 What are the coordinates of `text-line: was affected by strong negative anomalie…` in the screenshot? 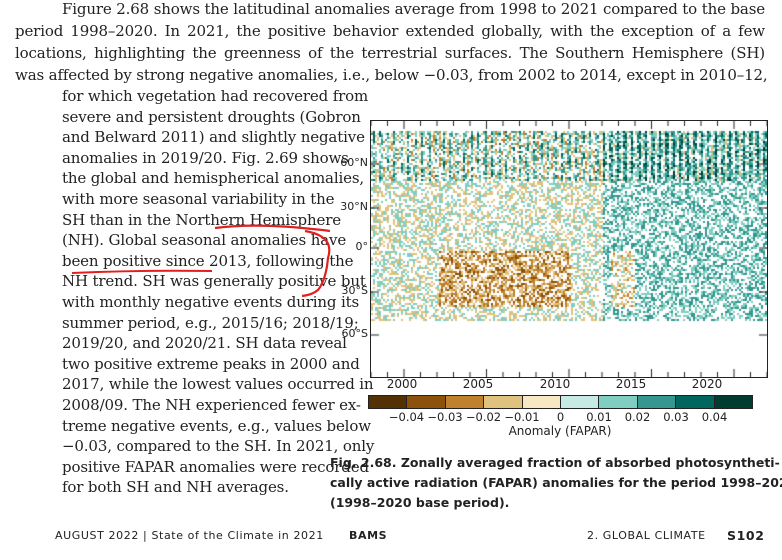 It's located at (391, 75).